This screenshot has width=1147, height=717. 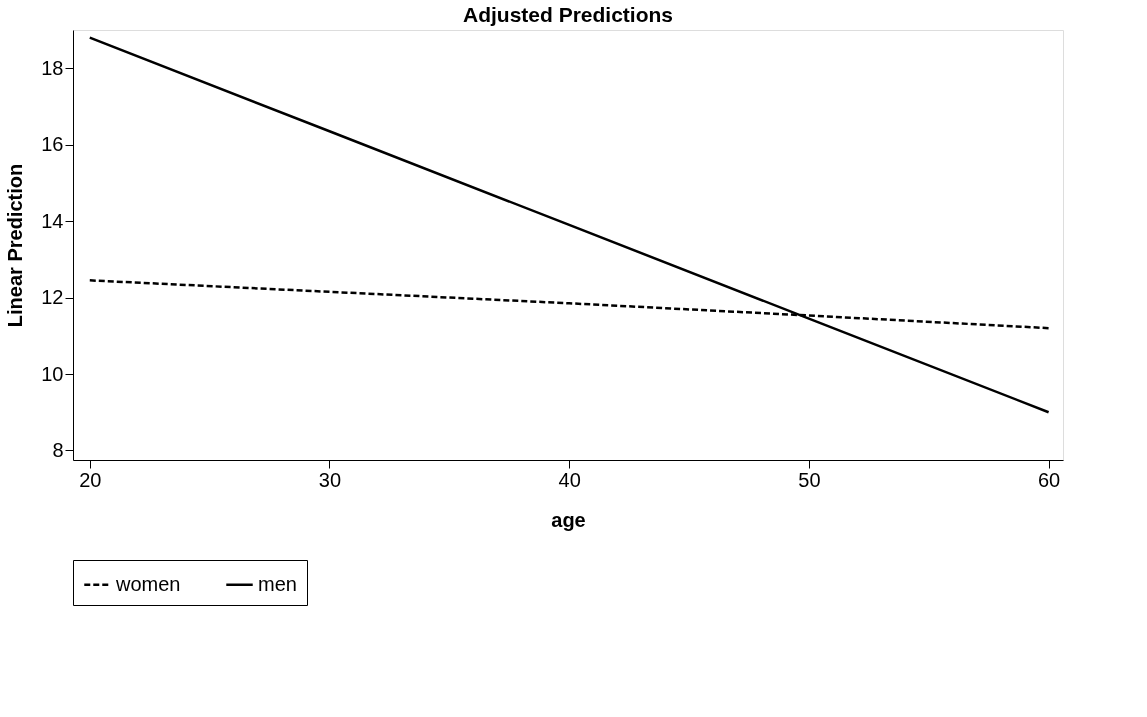 What do you see at coordinates (52, 67) in the screenshot?
I see `y-tick-label: 18` at bounding box center [52, 67].